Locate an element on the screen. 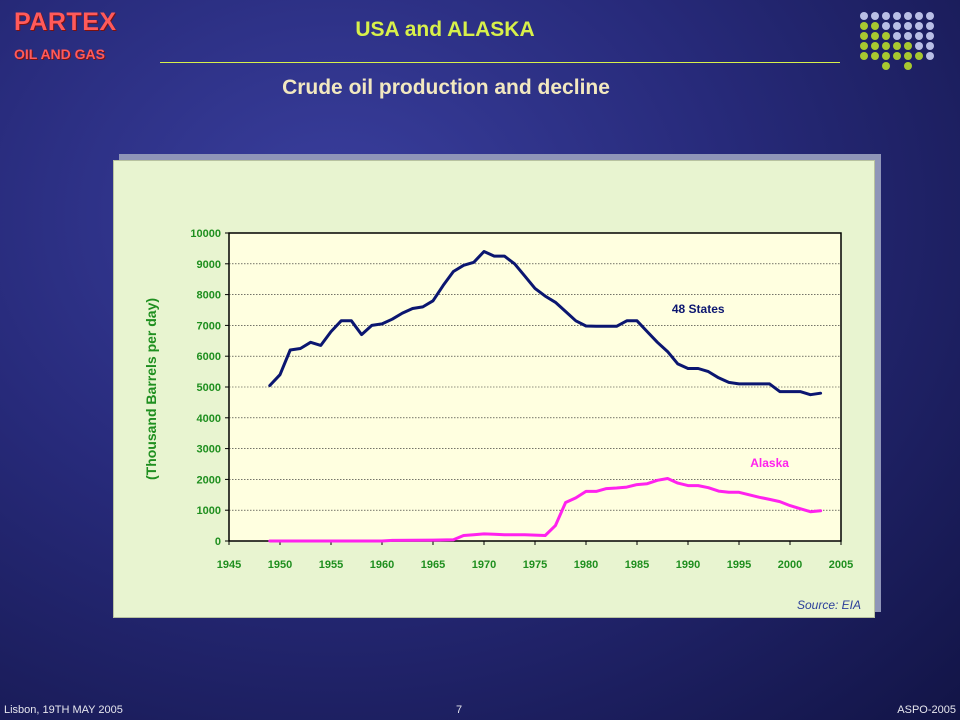 The height and width of the screenshot is (720, 960). y-tick-label: 10000 is located at coordinates (205, 234).